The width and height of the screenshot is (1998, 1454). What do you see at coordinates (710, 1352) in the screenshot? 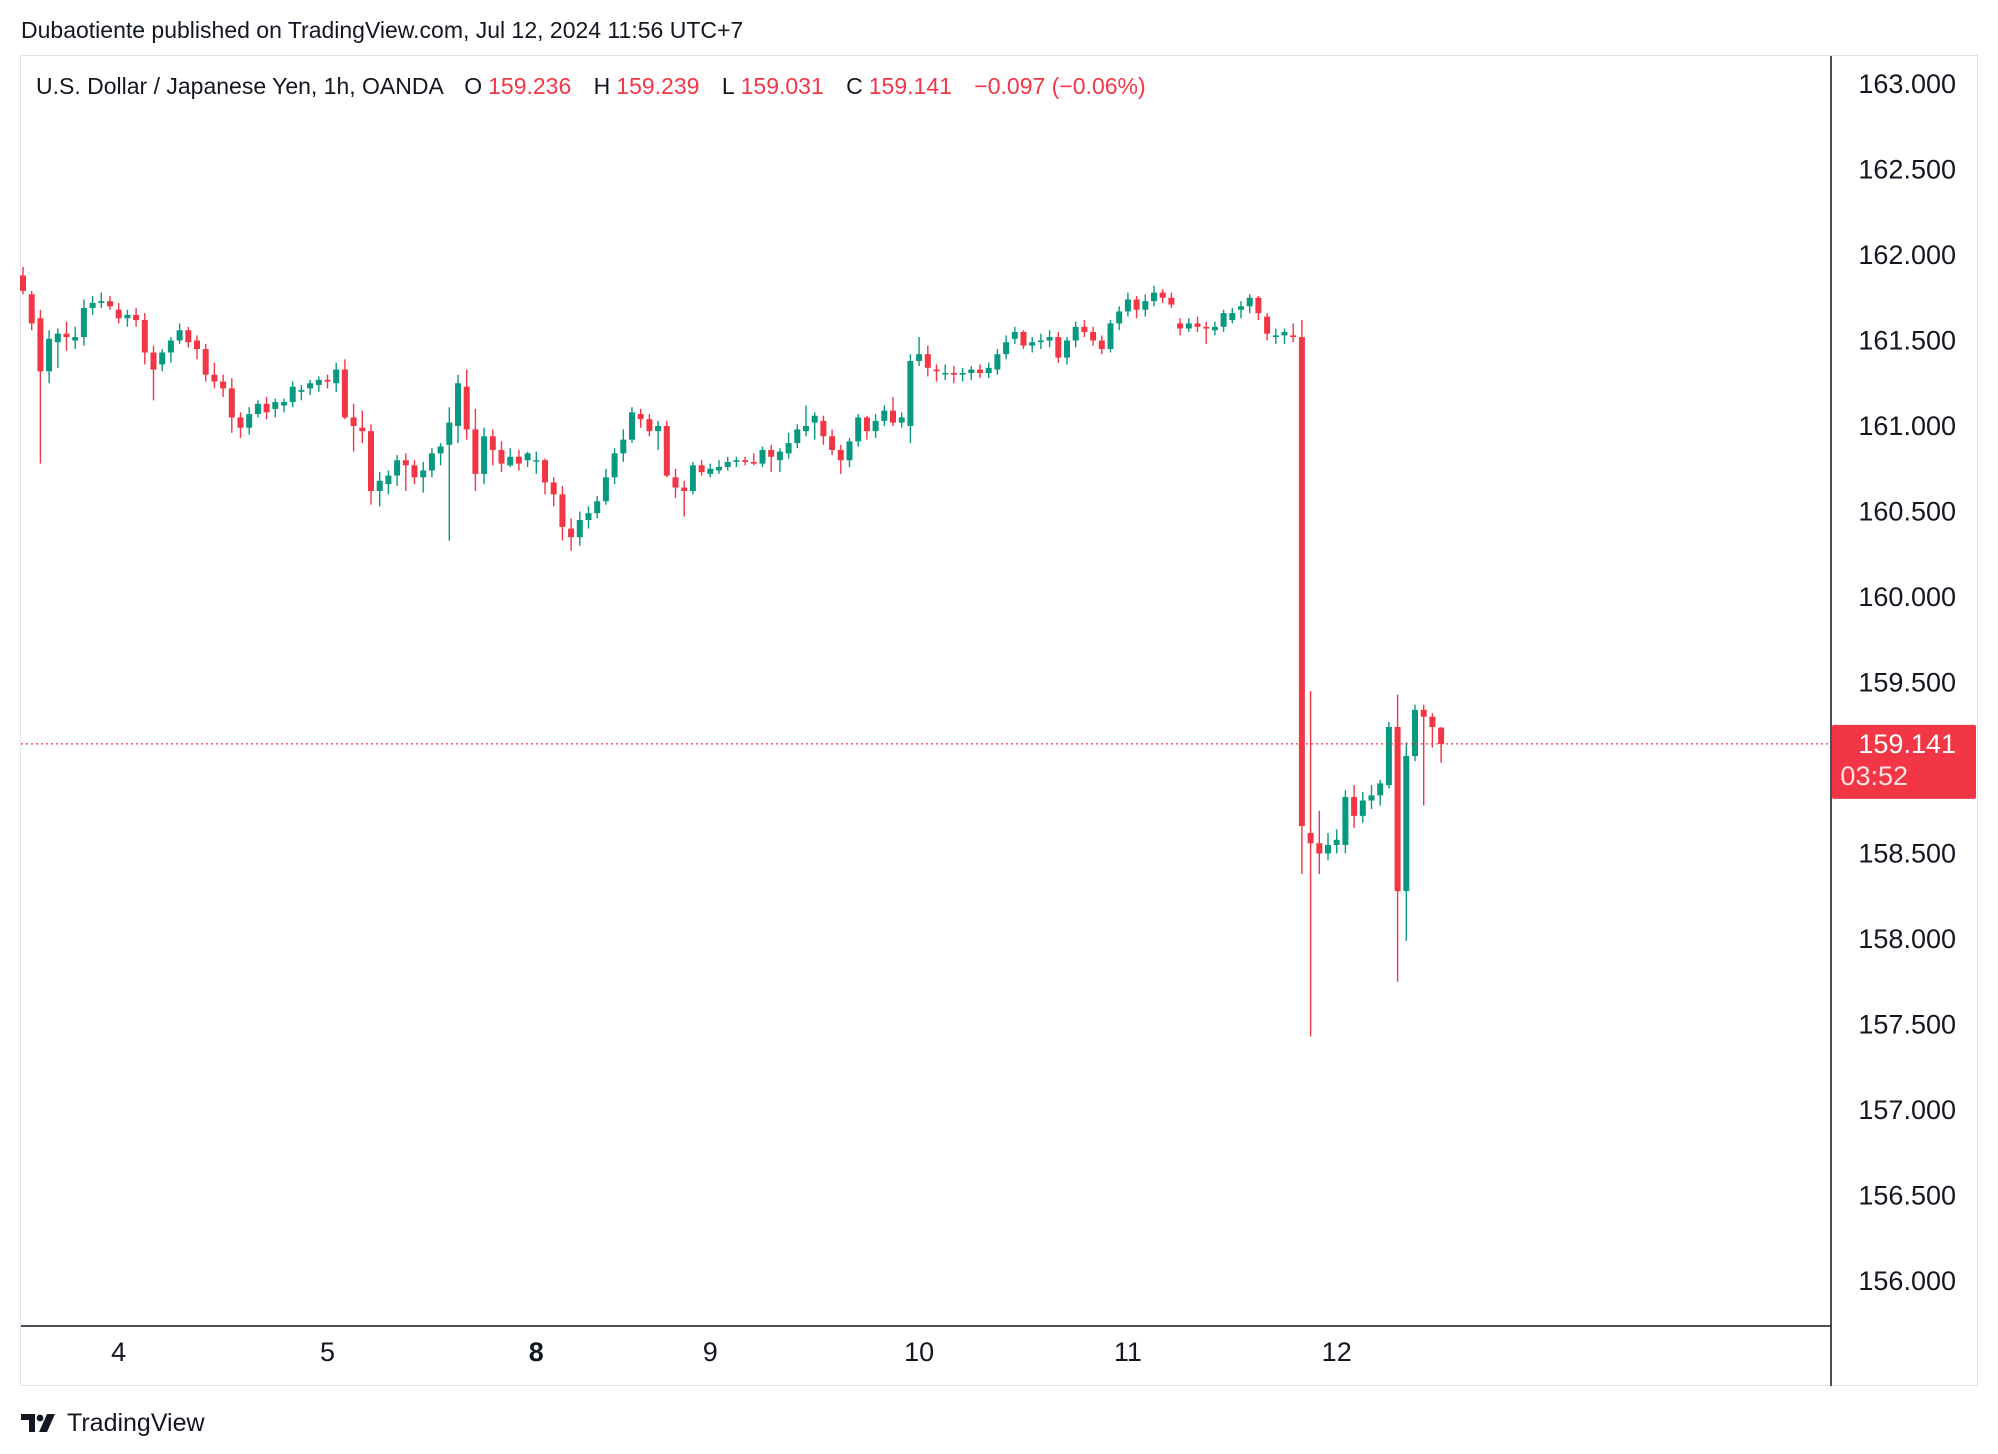
I see `time-tick-label: 9` at bounding box center [710, 1352].